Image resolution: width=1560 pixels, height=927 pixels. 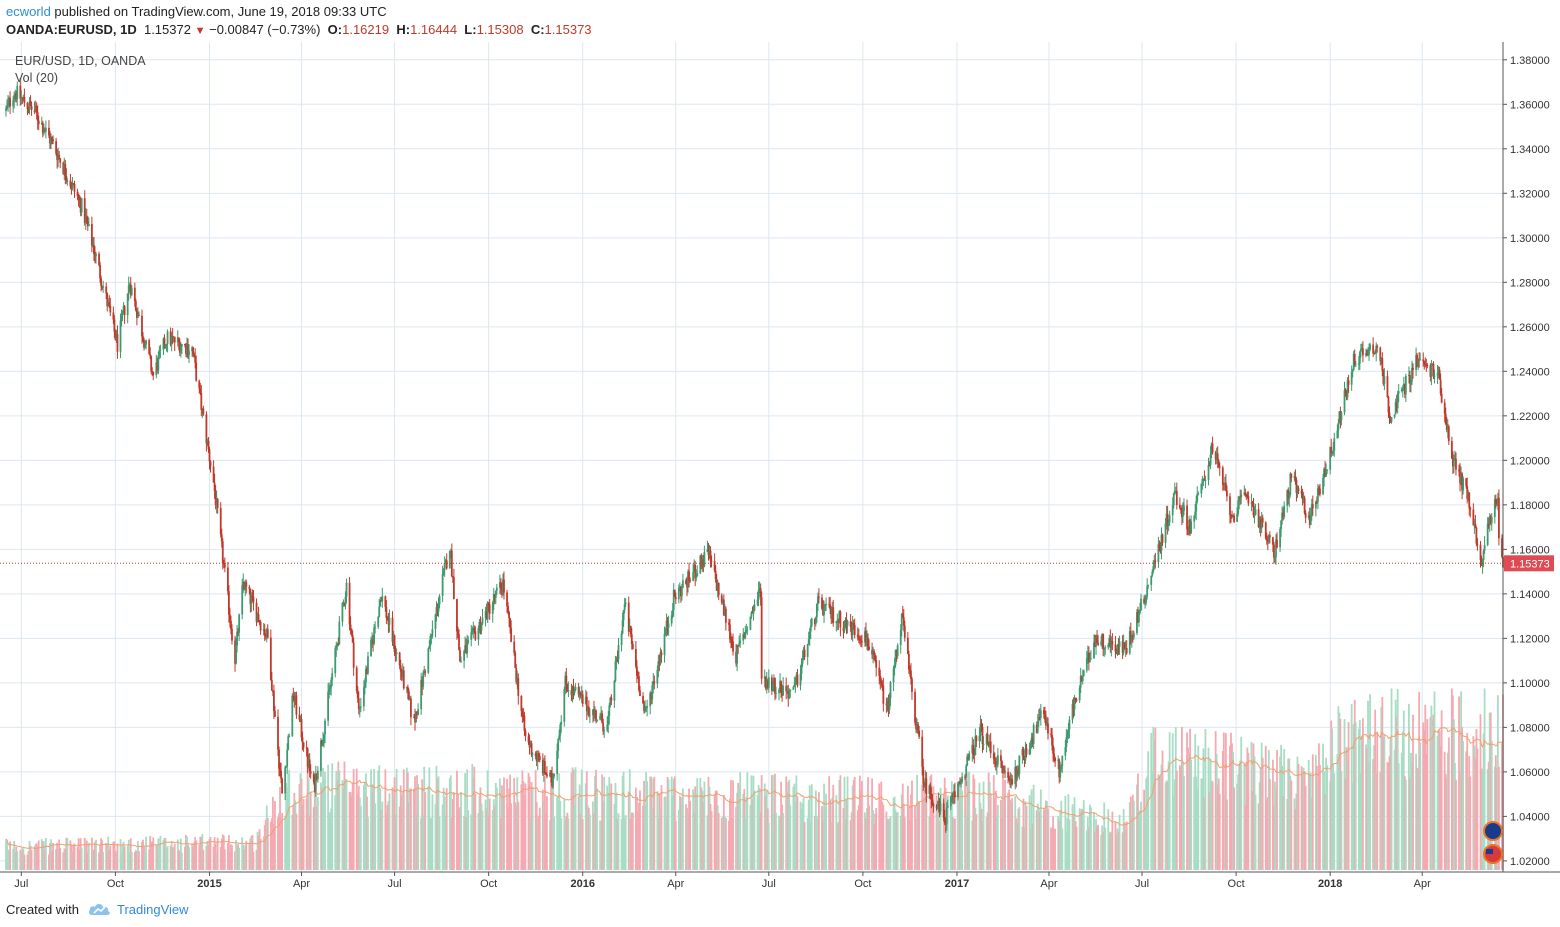 I want to click on high-label: H:, so click(x=403, y=29).